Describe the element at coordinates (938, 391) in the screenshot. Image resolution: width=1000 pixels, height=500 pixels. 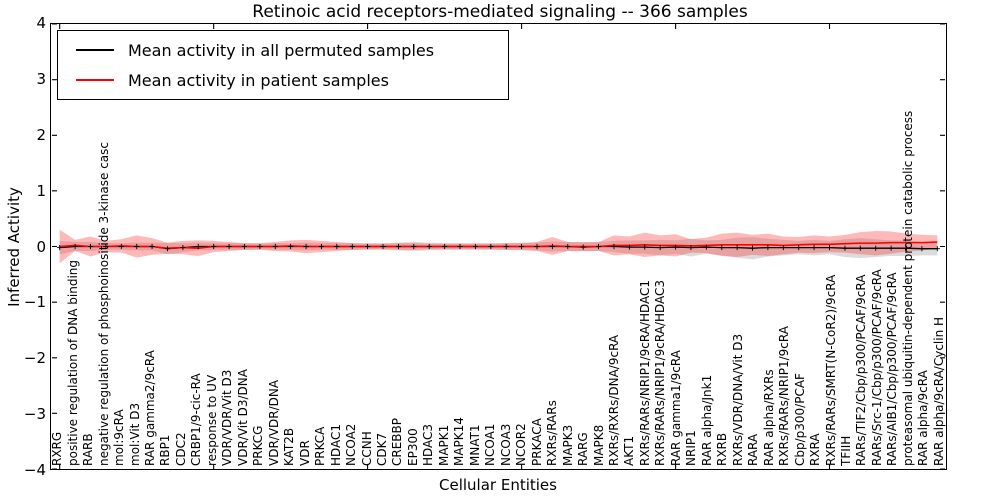
I see `x-tick-label: RAR alpha/9cRA/Cyclin H` at that location.